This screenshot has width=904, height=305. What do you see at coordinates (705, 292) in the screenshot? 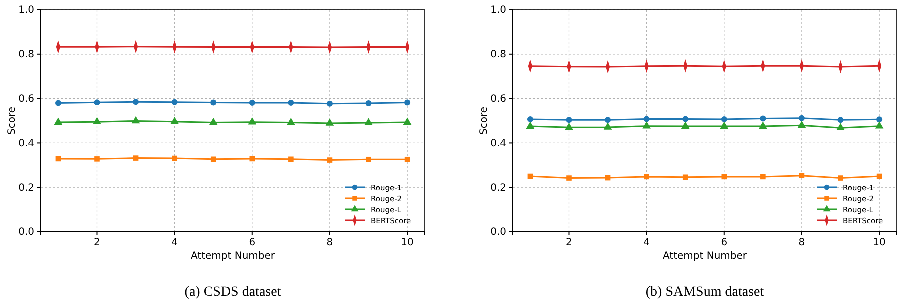
I see `text: (b) SAMSum dataset` at bounding box center [705, 292].